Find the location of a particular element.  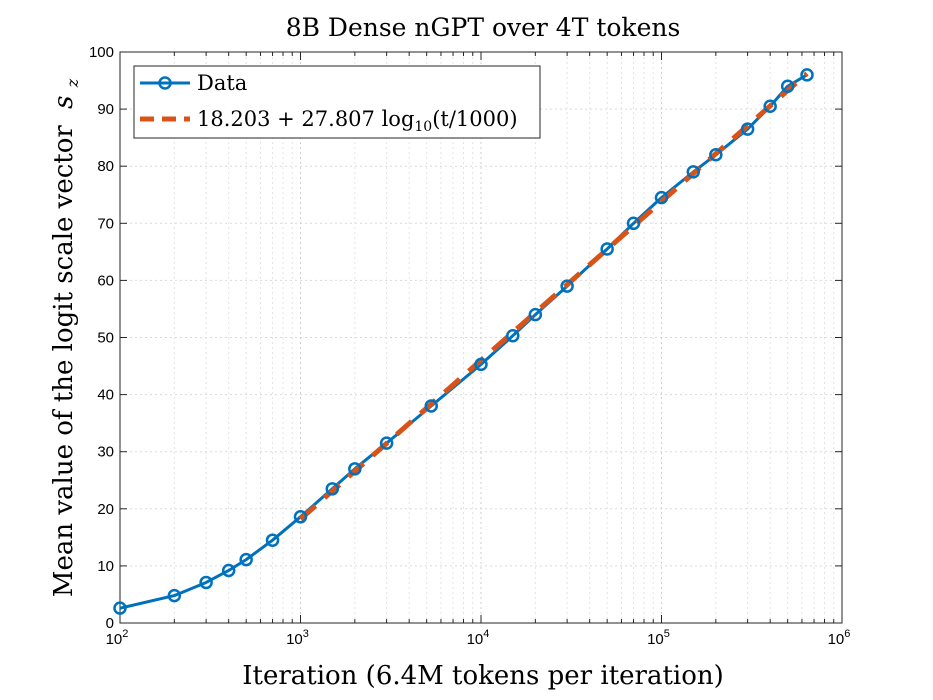

legend-data-marker is located at coordinates (165, 83).